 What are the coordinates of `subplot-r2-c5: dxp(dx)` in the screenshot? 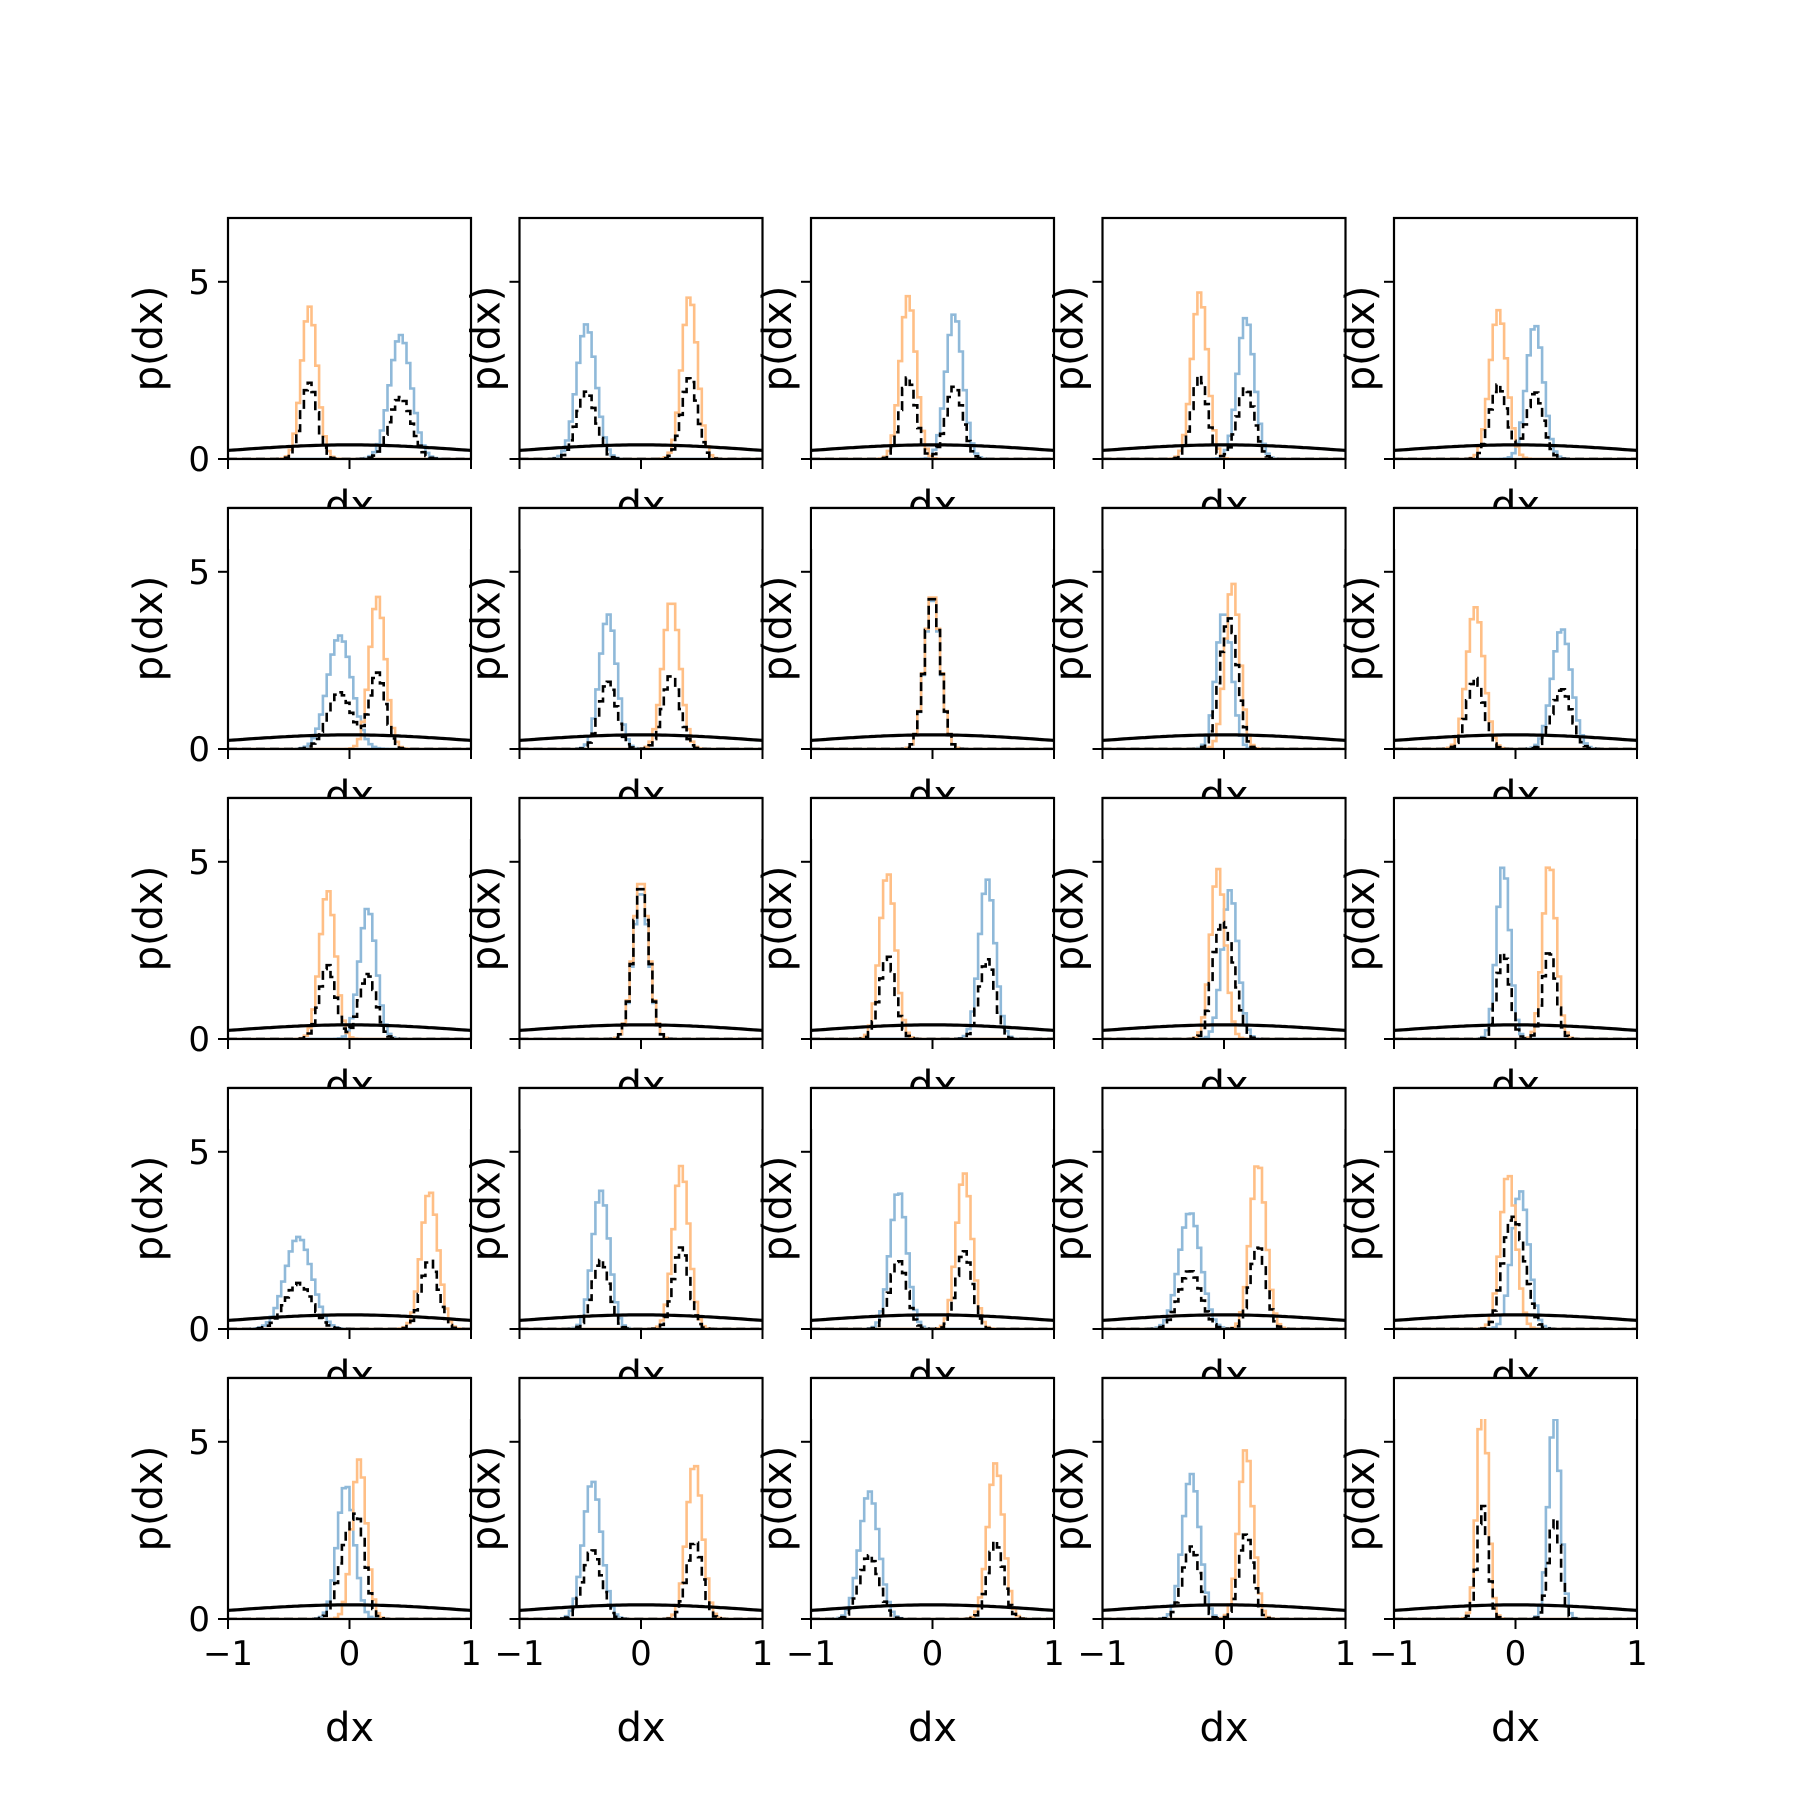 It's located at (1488, 662).